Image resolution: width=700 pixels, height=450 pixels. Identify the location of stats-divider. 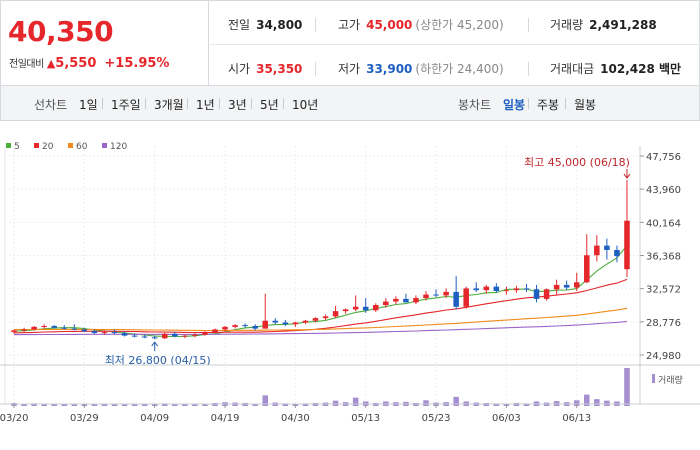
(455, 44).